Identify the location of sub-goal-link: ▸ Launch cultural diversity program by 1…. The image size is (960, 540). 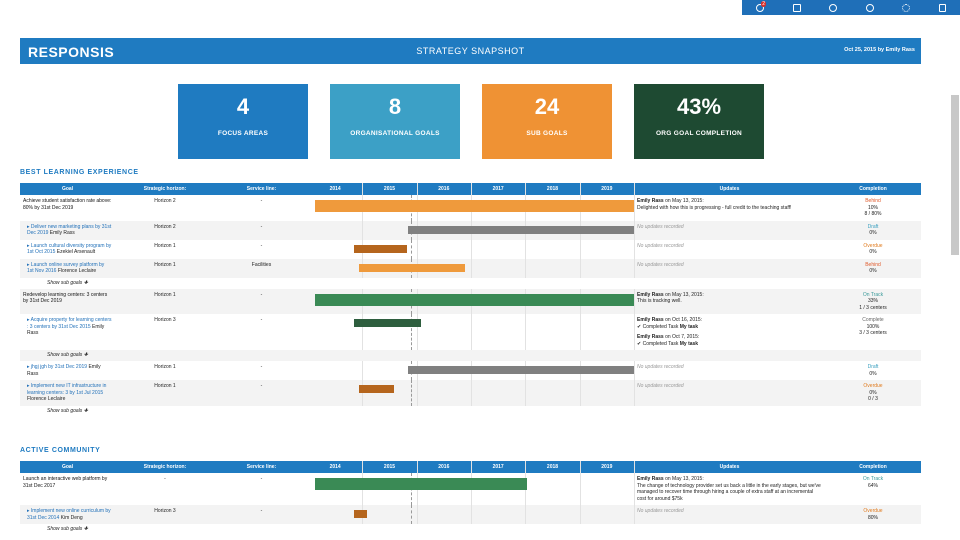
(69, 249).